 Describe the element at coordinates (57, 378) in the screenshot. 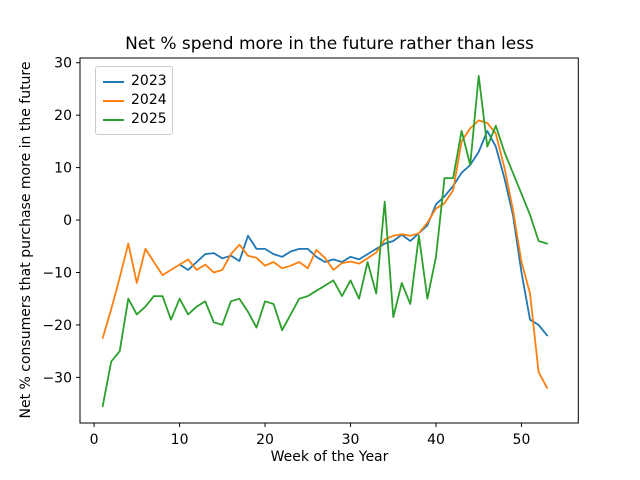

I see `y-tick-label: −30` at that location.